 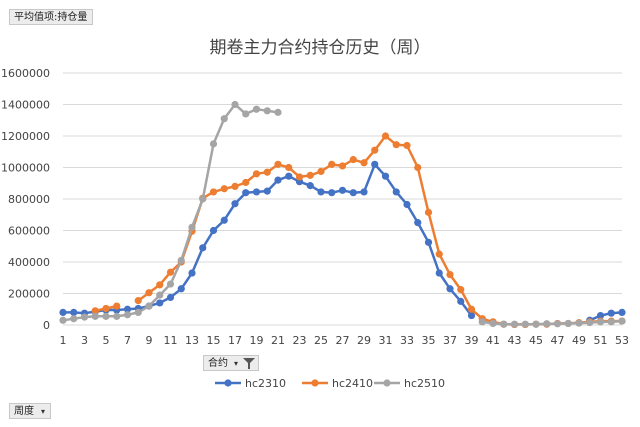 What do you see at coordinates (25, 168) in the screenshot?
I see `y-tick-label: 1000000` at bounding box center [25, 168].